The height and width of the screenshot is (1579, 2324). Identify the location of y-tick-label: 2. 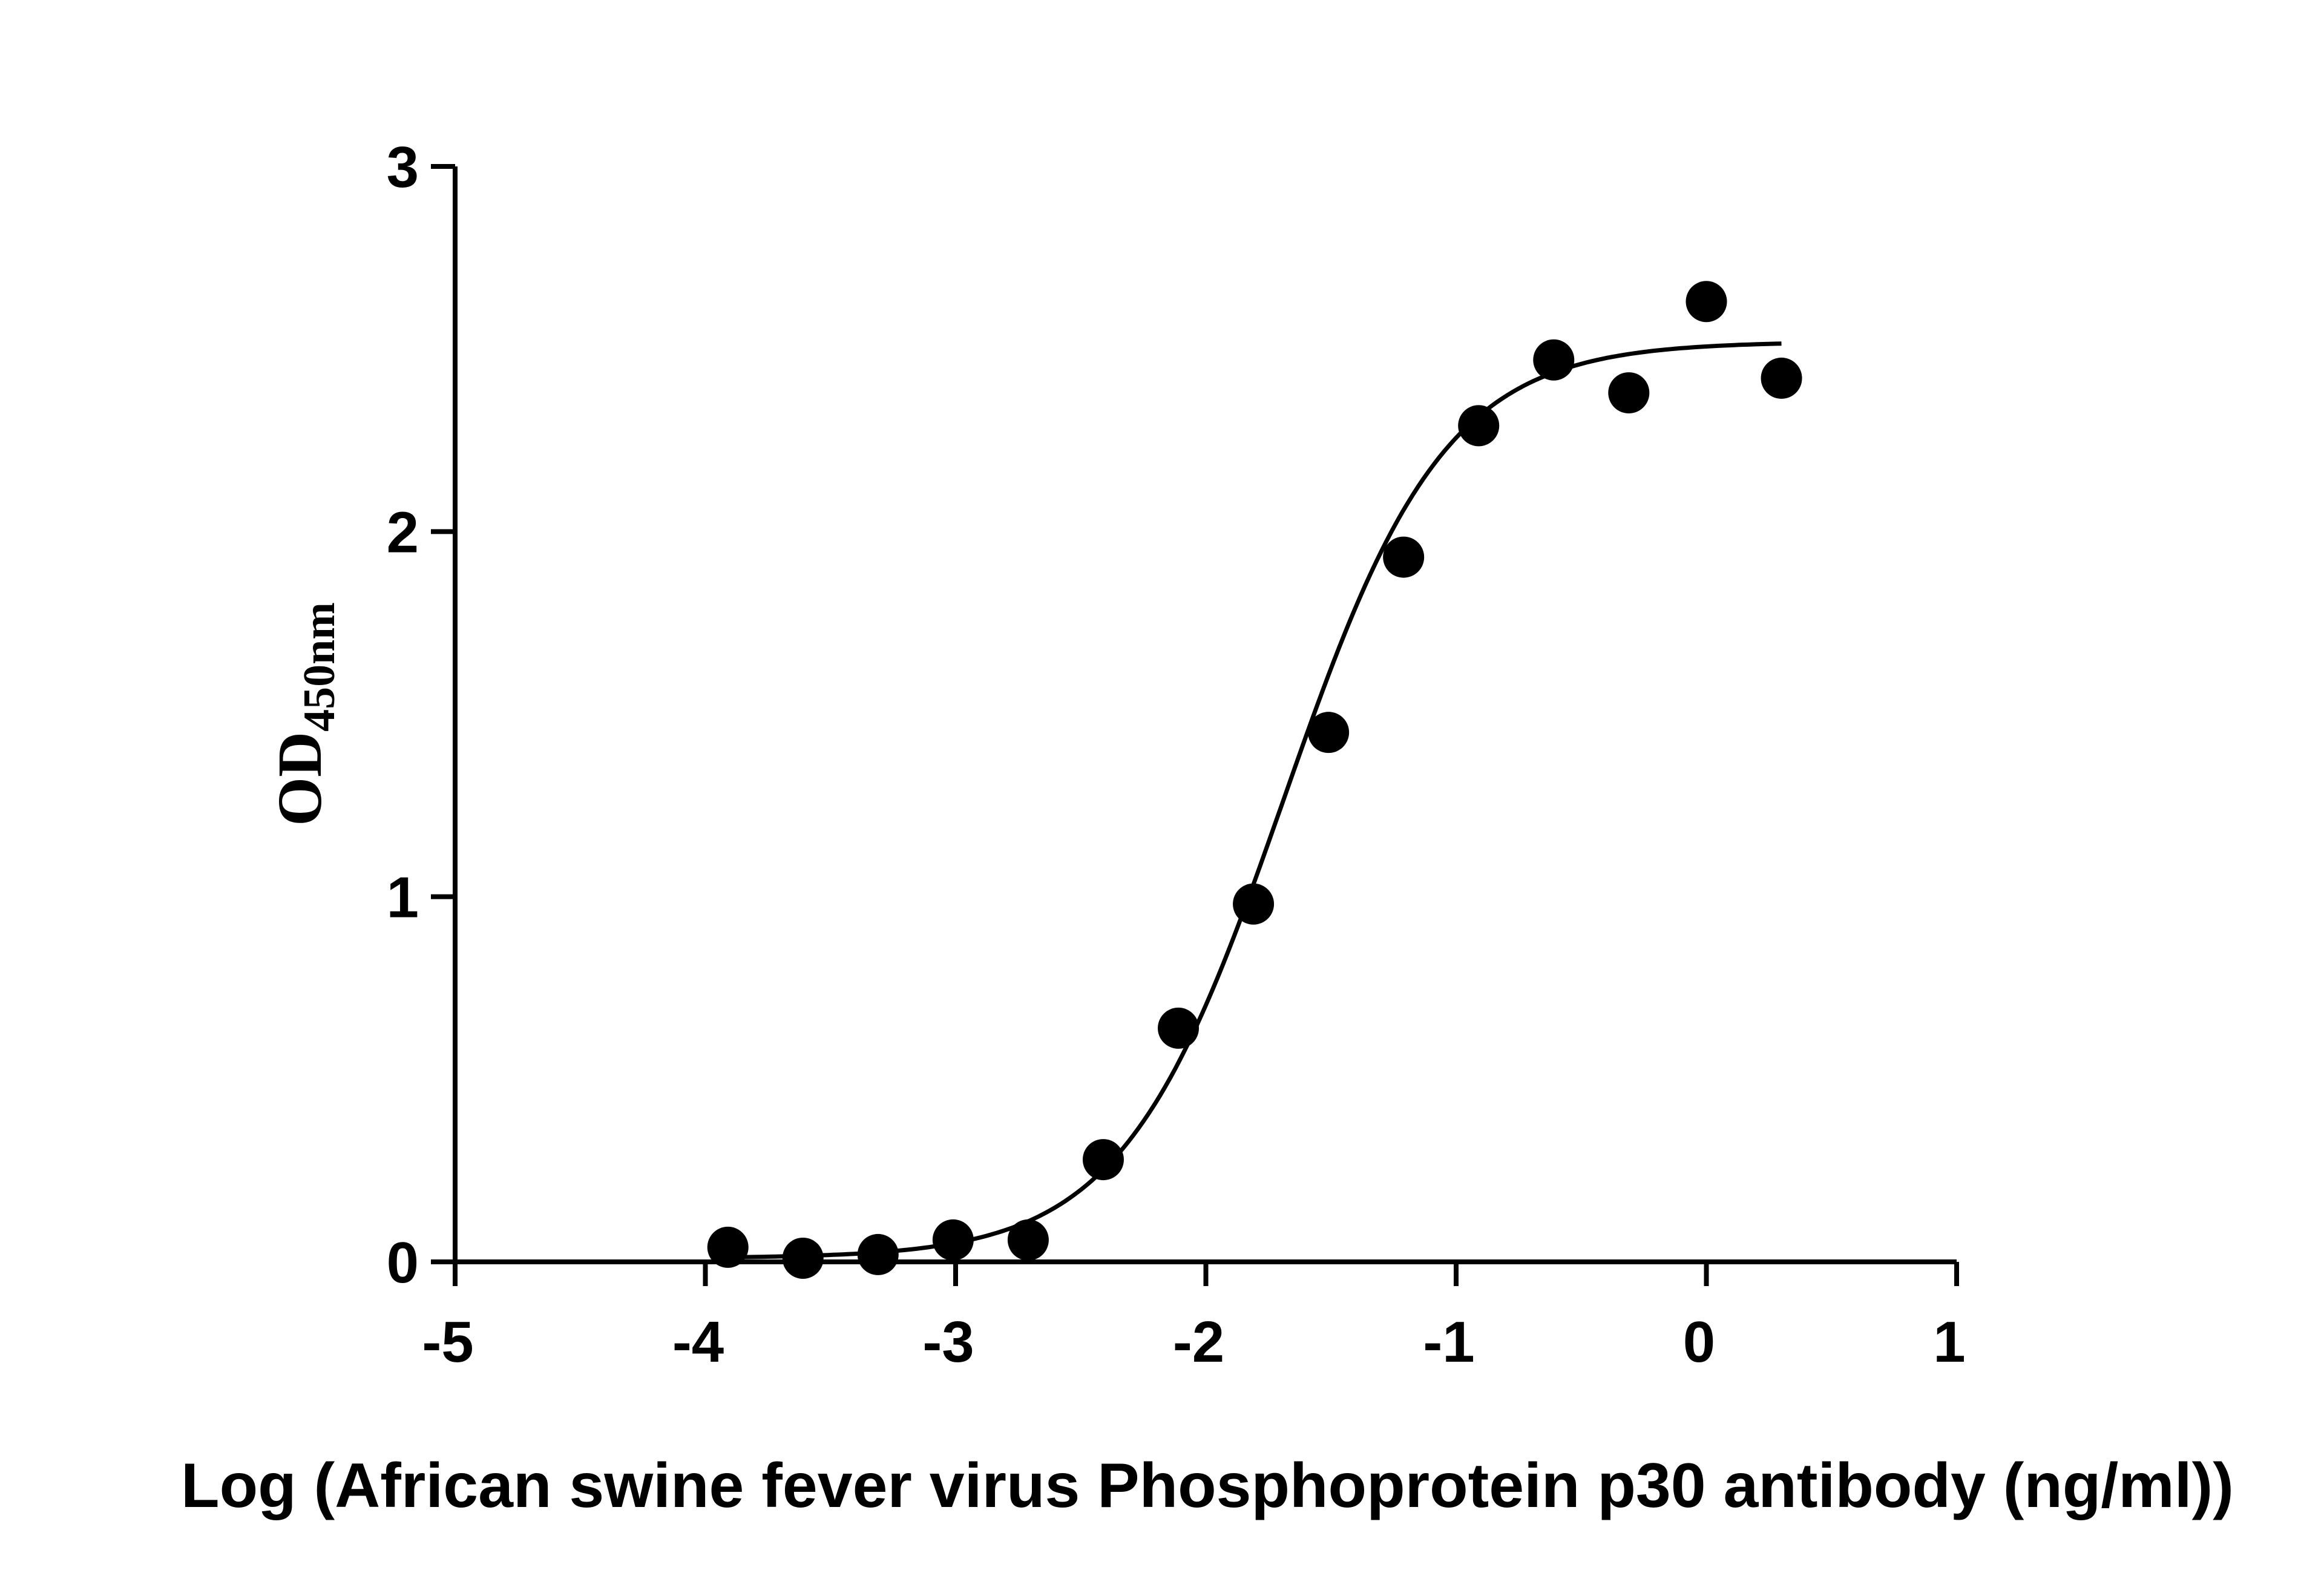
(403, 532).